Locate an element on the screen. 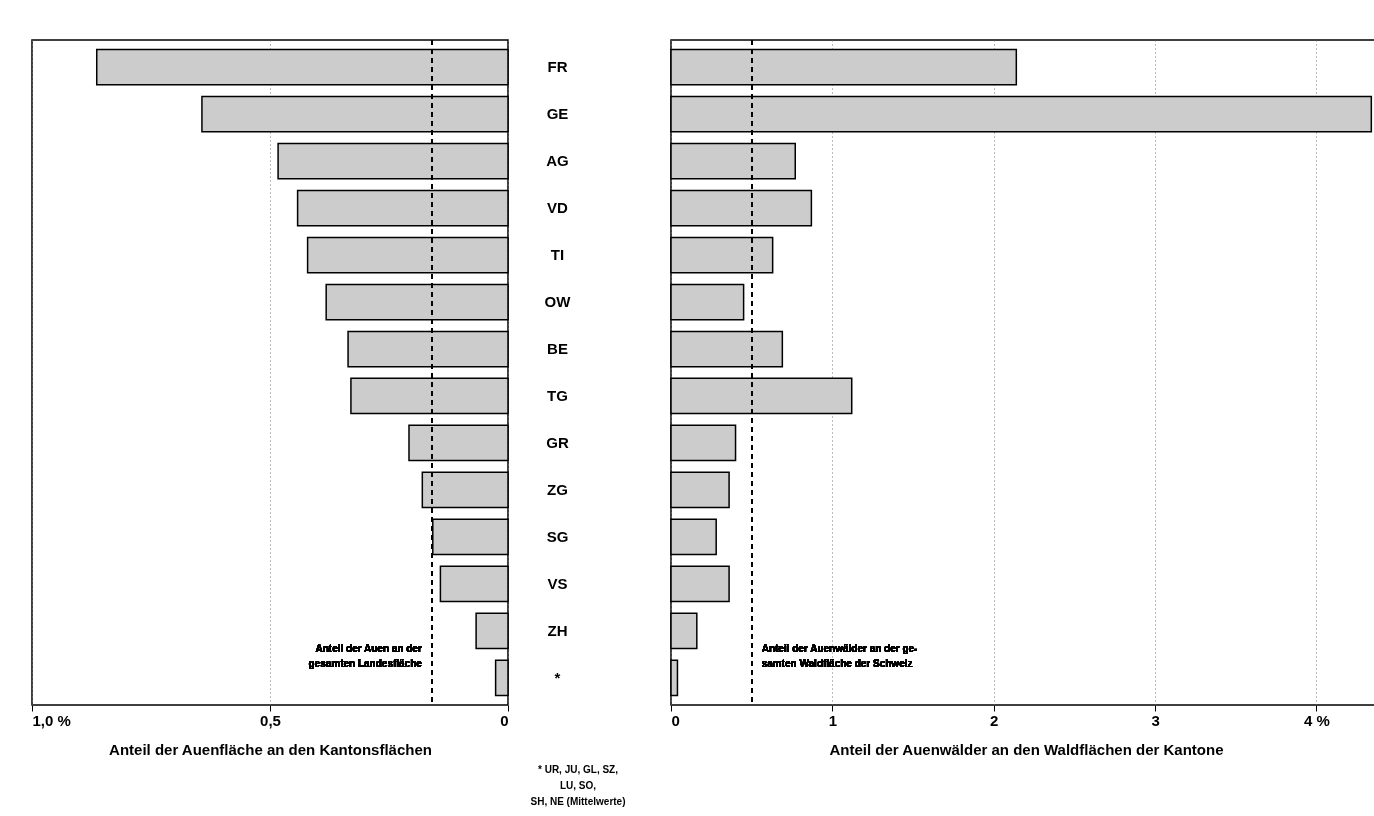 The width and height of the screenshot is (1374, 816). y-tick-label: TG is located at coordinates (557, 395).